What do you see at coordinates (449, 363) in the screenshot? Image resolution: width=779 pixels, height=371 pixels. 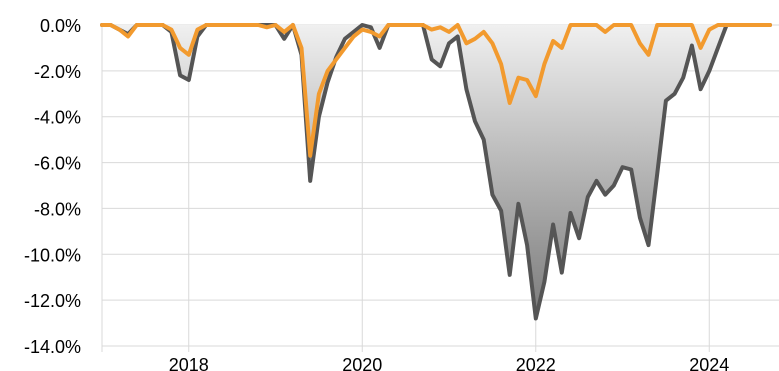 I see `x-axis: 2018 2020 2022 2024` at bounding box center [449, 363].